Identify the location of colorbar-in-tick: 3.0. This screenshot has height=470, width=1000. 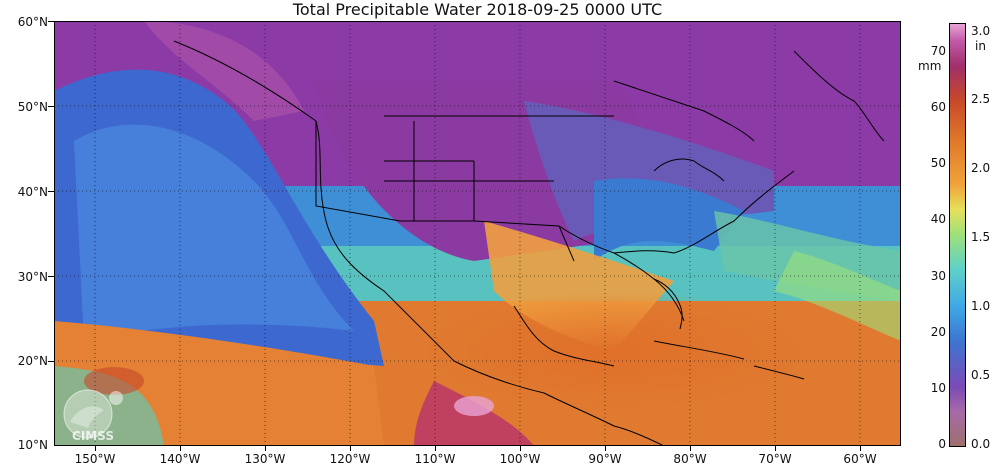
(981, 31).